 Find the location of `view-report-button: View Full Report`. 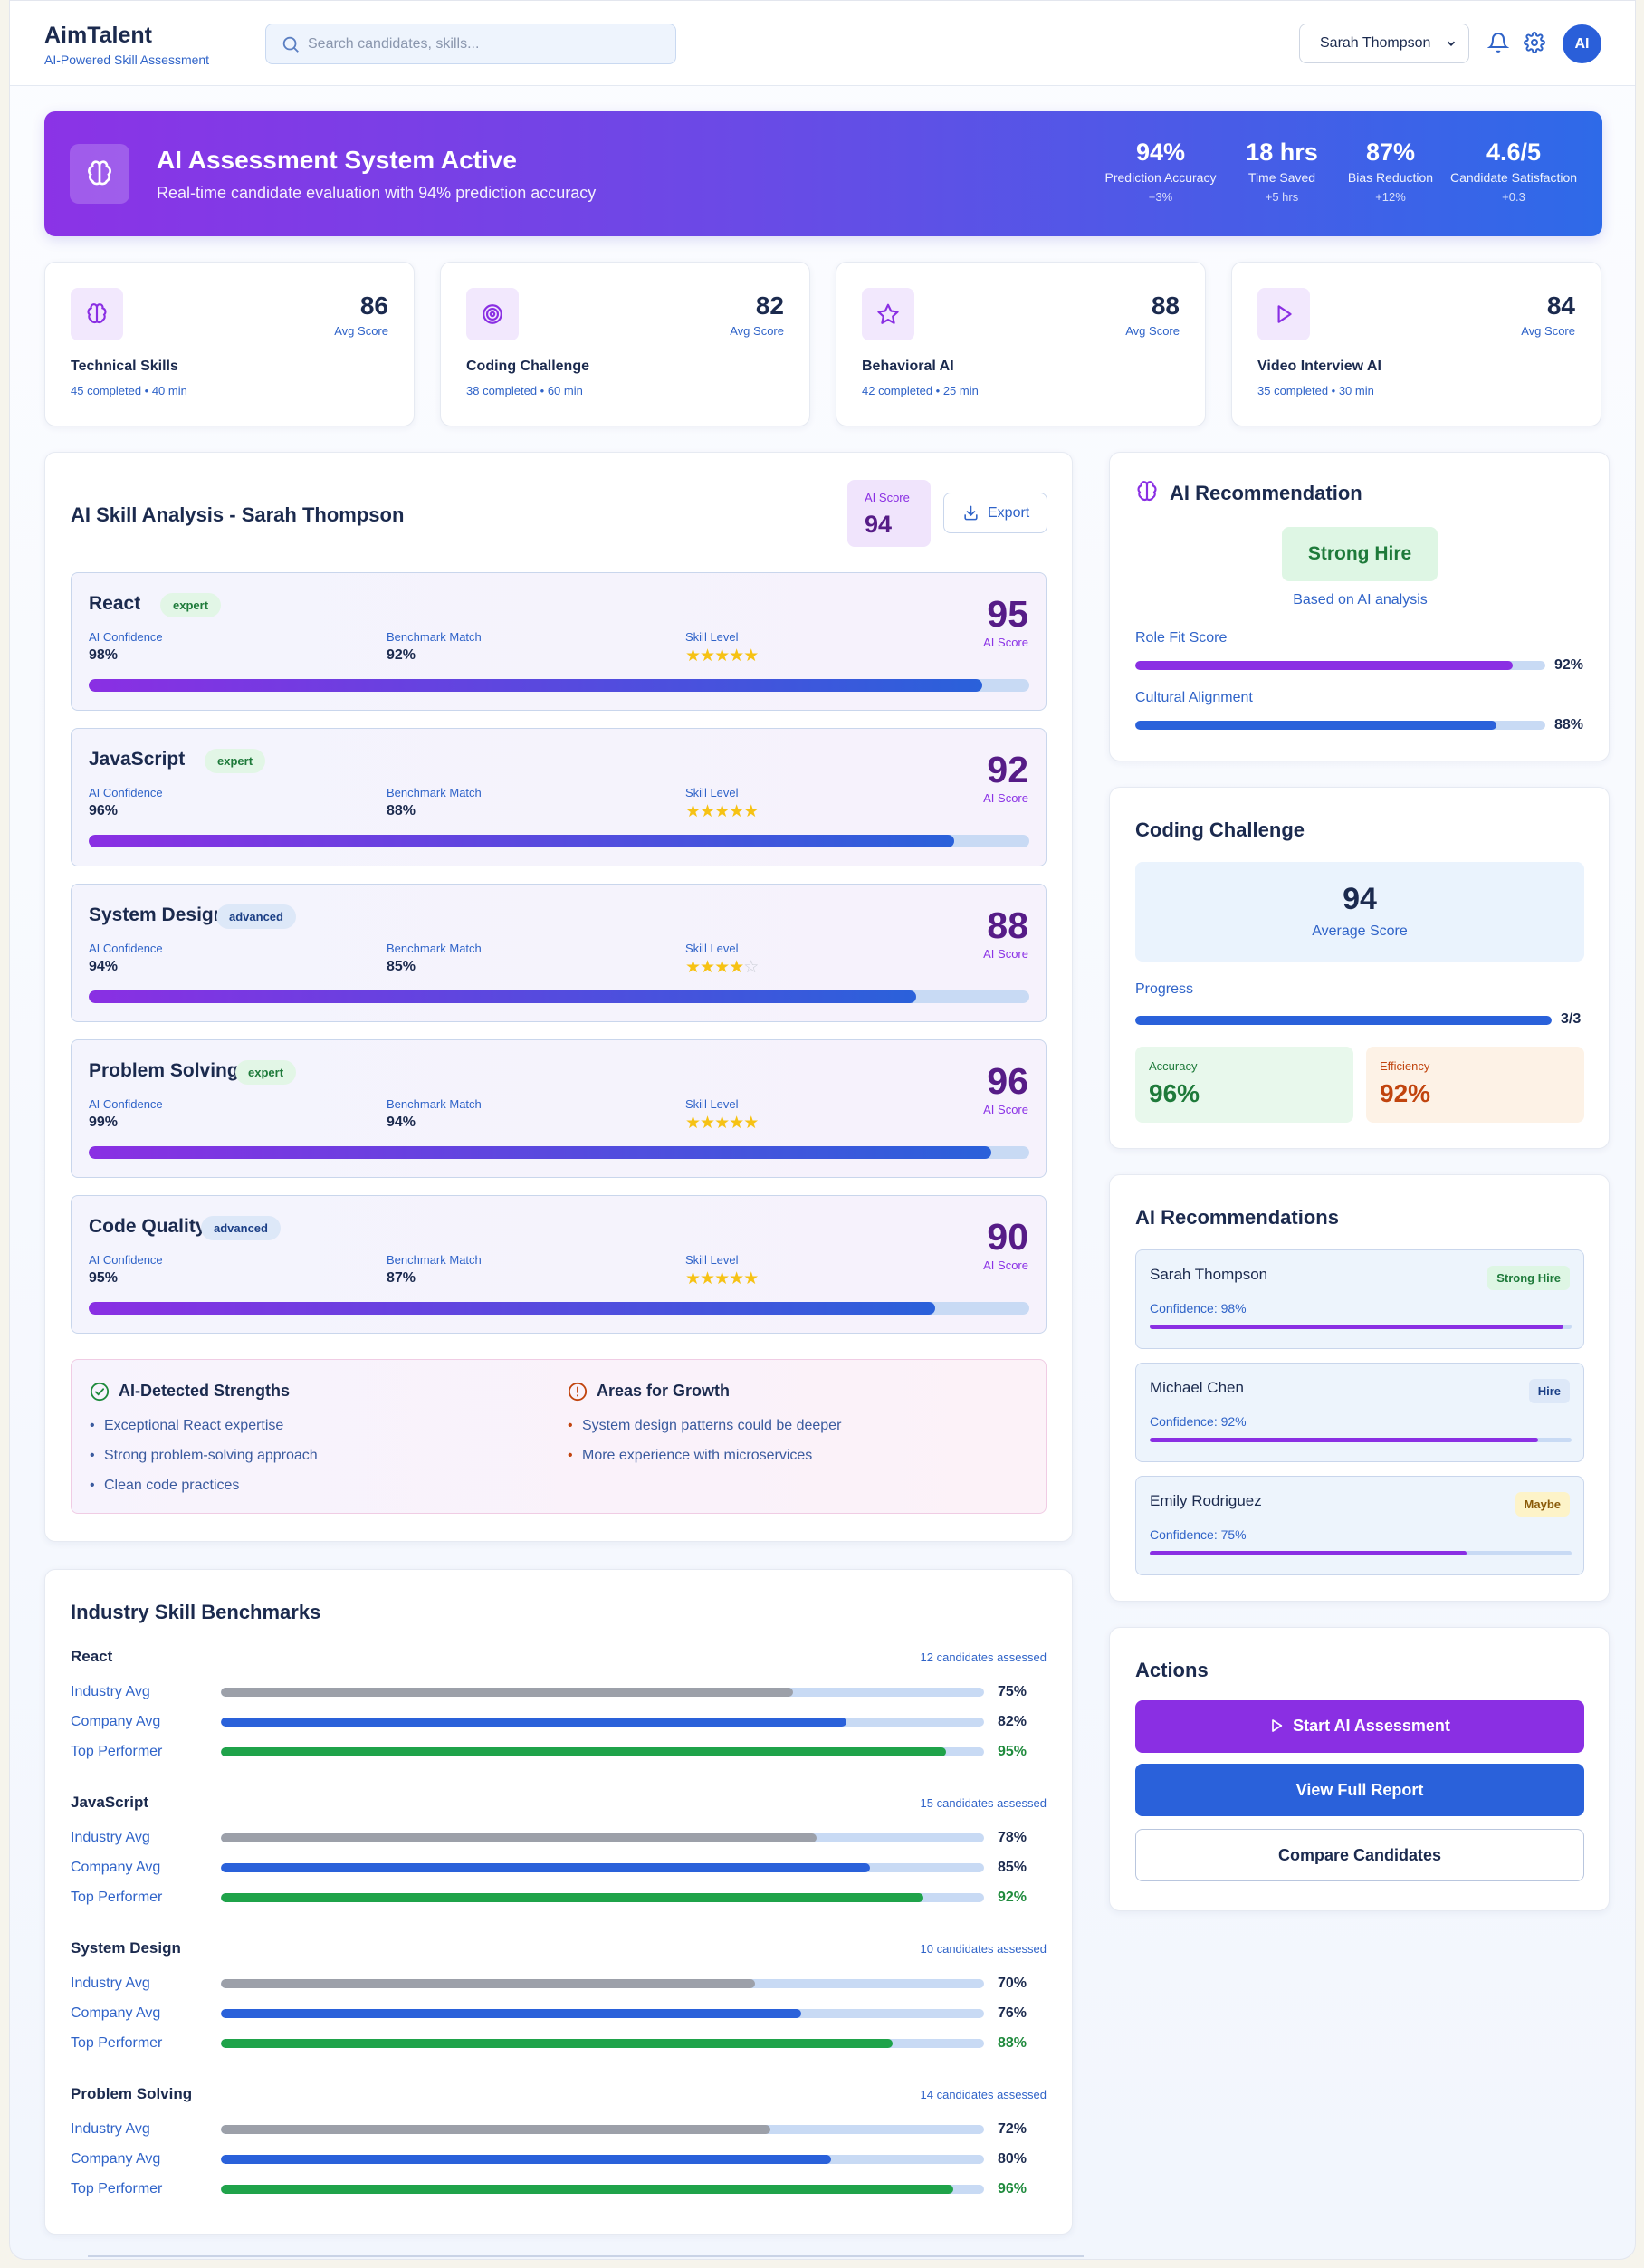

view-report-button: View Full Report is located at coordinates (1359, 1790).